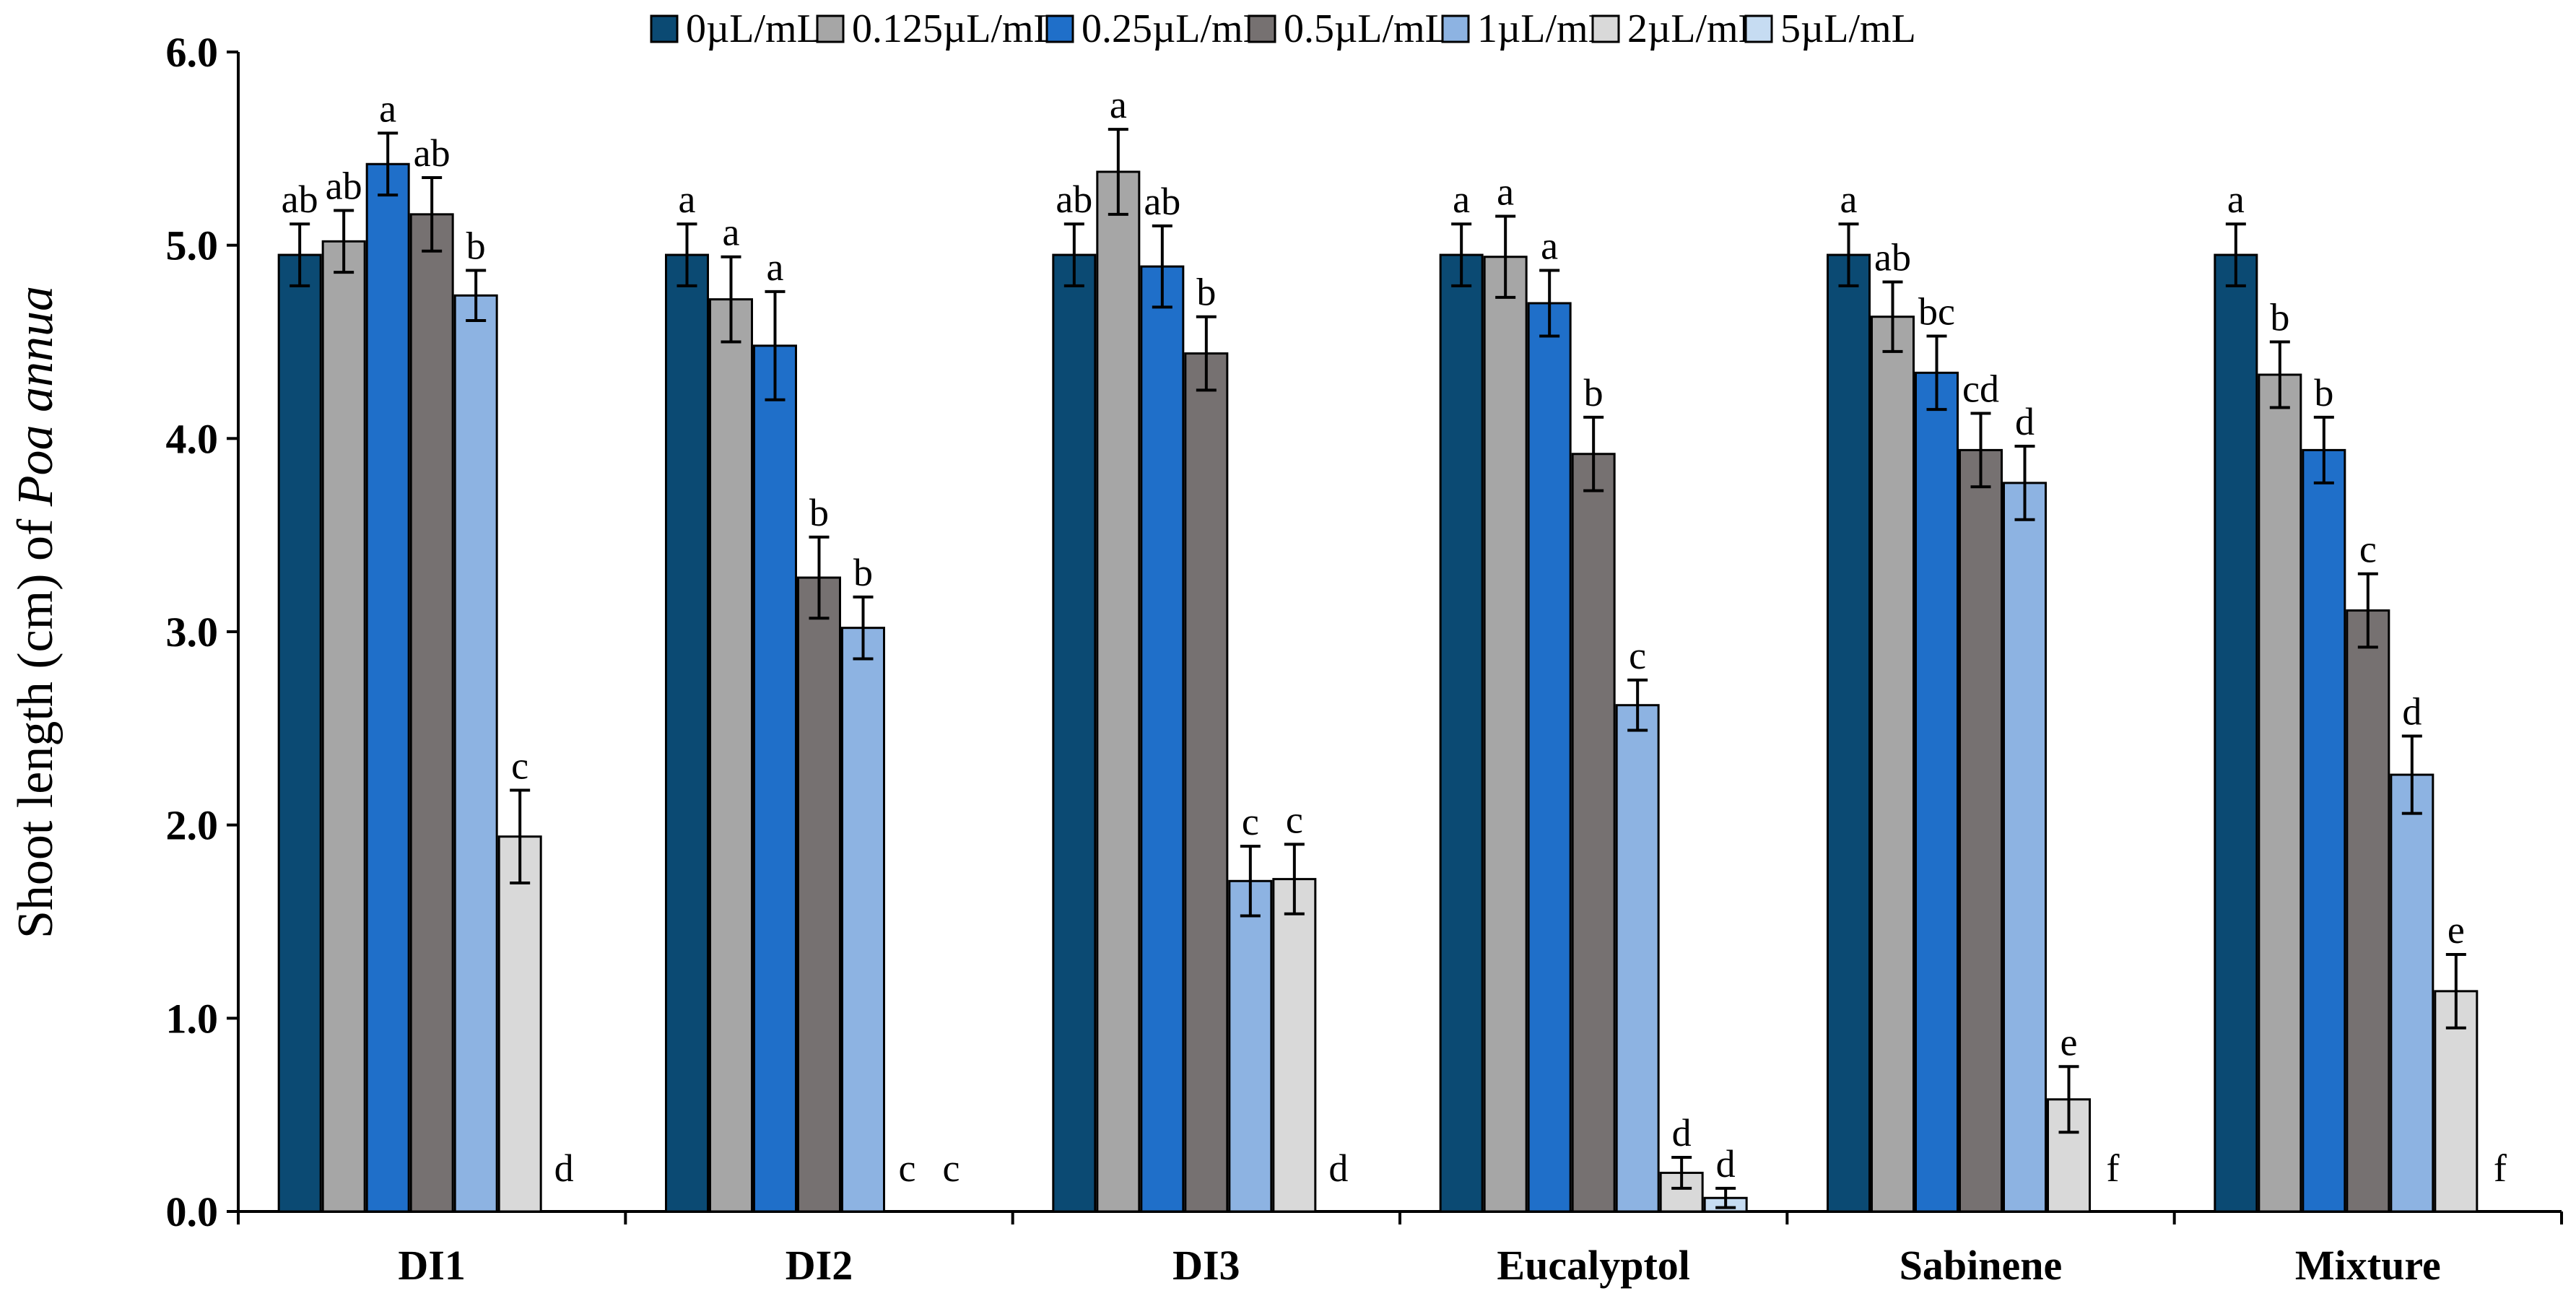 This screenshot has height=1314, width=2576. I want to click on x-tick-label: Mixture, so click(2368, 1265).